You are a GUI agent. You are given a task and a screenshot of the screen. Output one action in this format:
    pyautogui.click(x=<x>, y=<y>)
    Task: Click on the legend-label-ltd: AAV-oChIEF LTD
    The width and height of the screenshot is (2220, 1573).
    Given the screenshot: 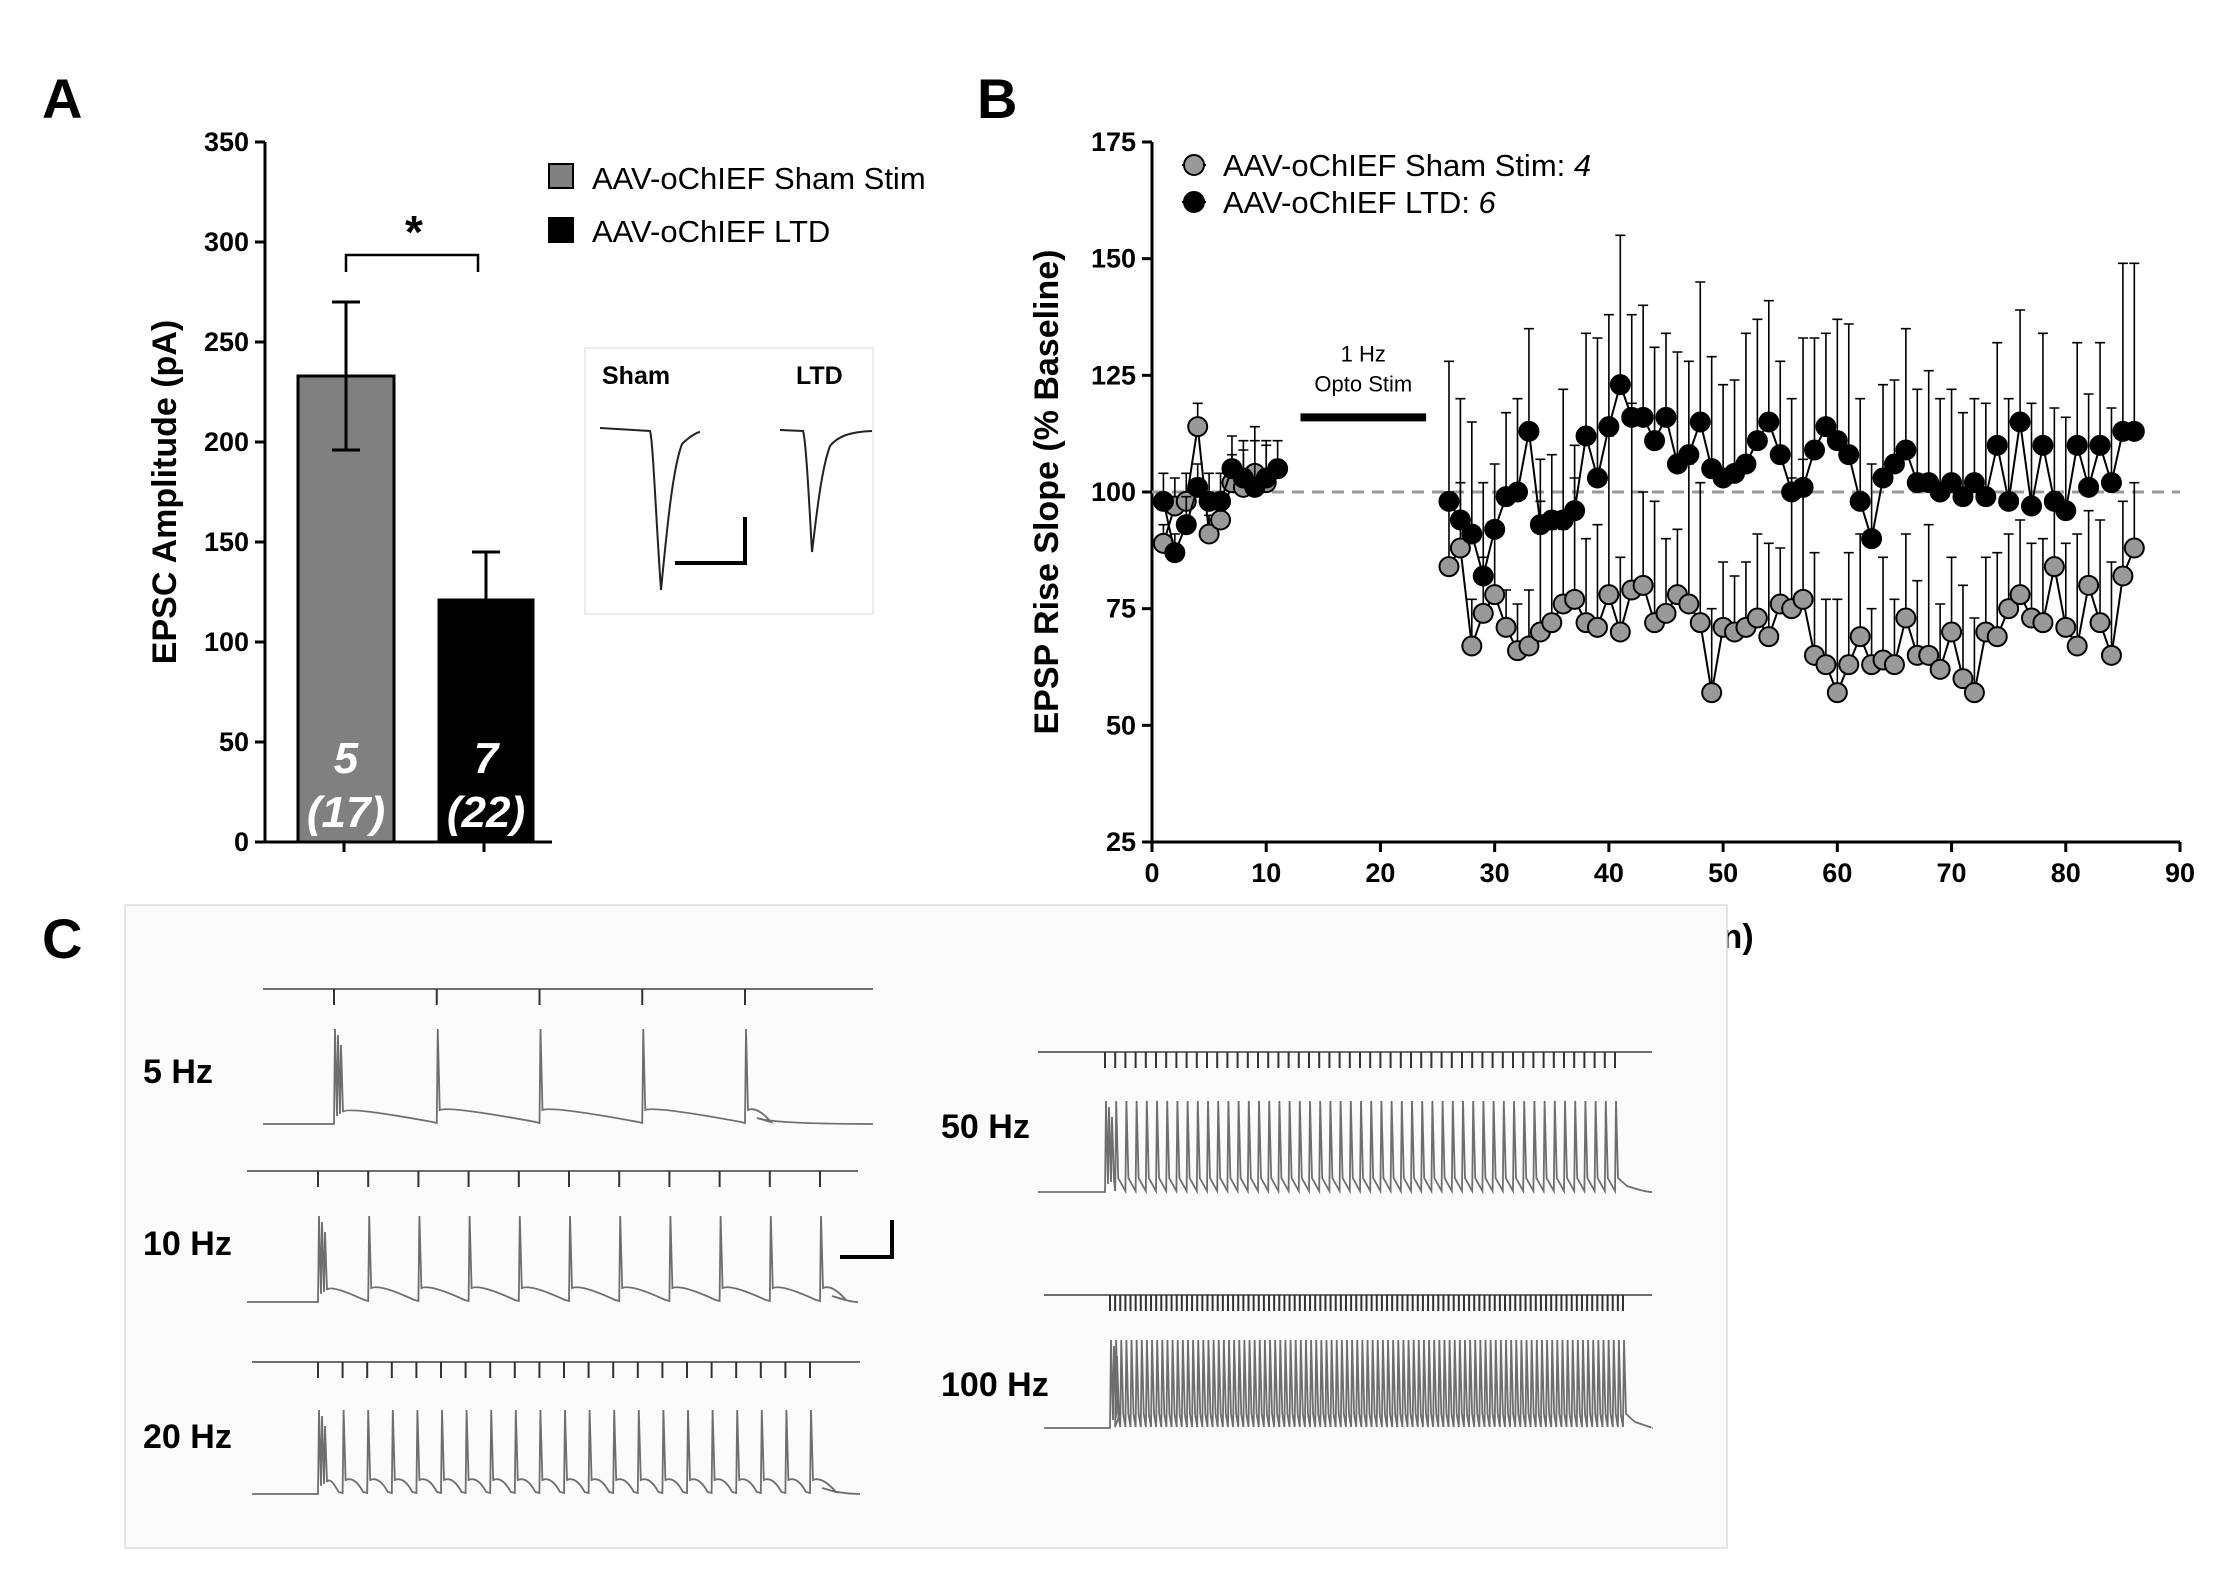 What is the action you would take?
    pyautogui.click(x=711, y=231)
    